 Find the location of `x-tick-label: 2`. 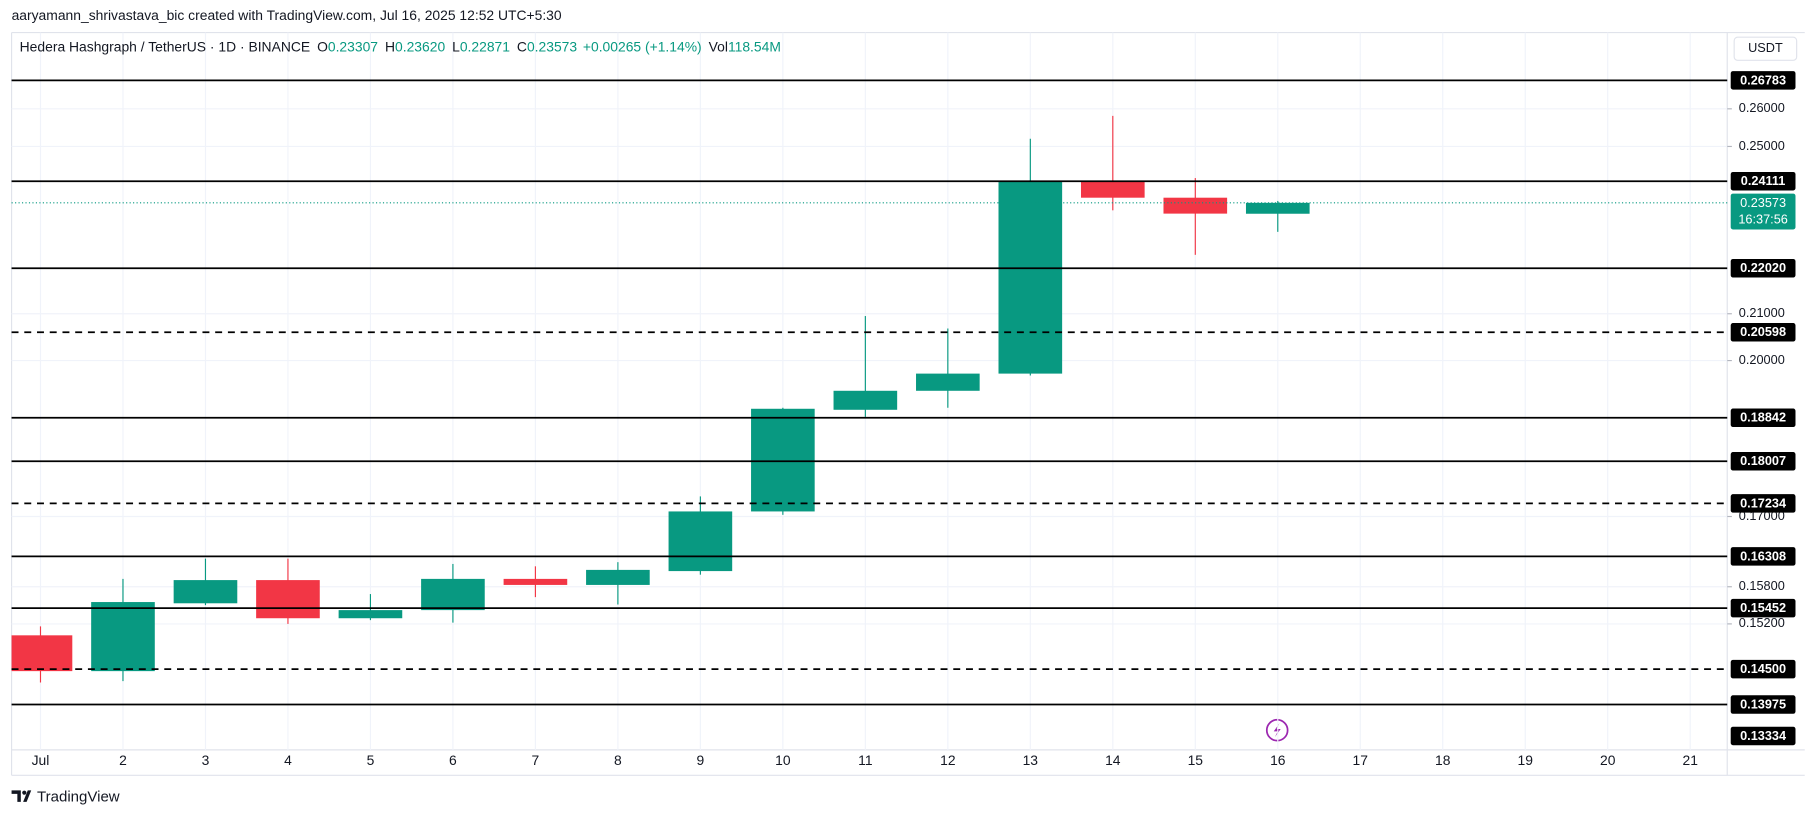

x-tick-label: 2 is located at coordinates (123, 760).